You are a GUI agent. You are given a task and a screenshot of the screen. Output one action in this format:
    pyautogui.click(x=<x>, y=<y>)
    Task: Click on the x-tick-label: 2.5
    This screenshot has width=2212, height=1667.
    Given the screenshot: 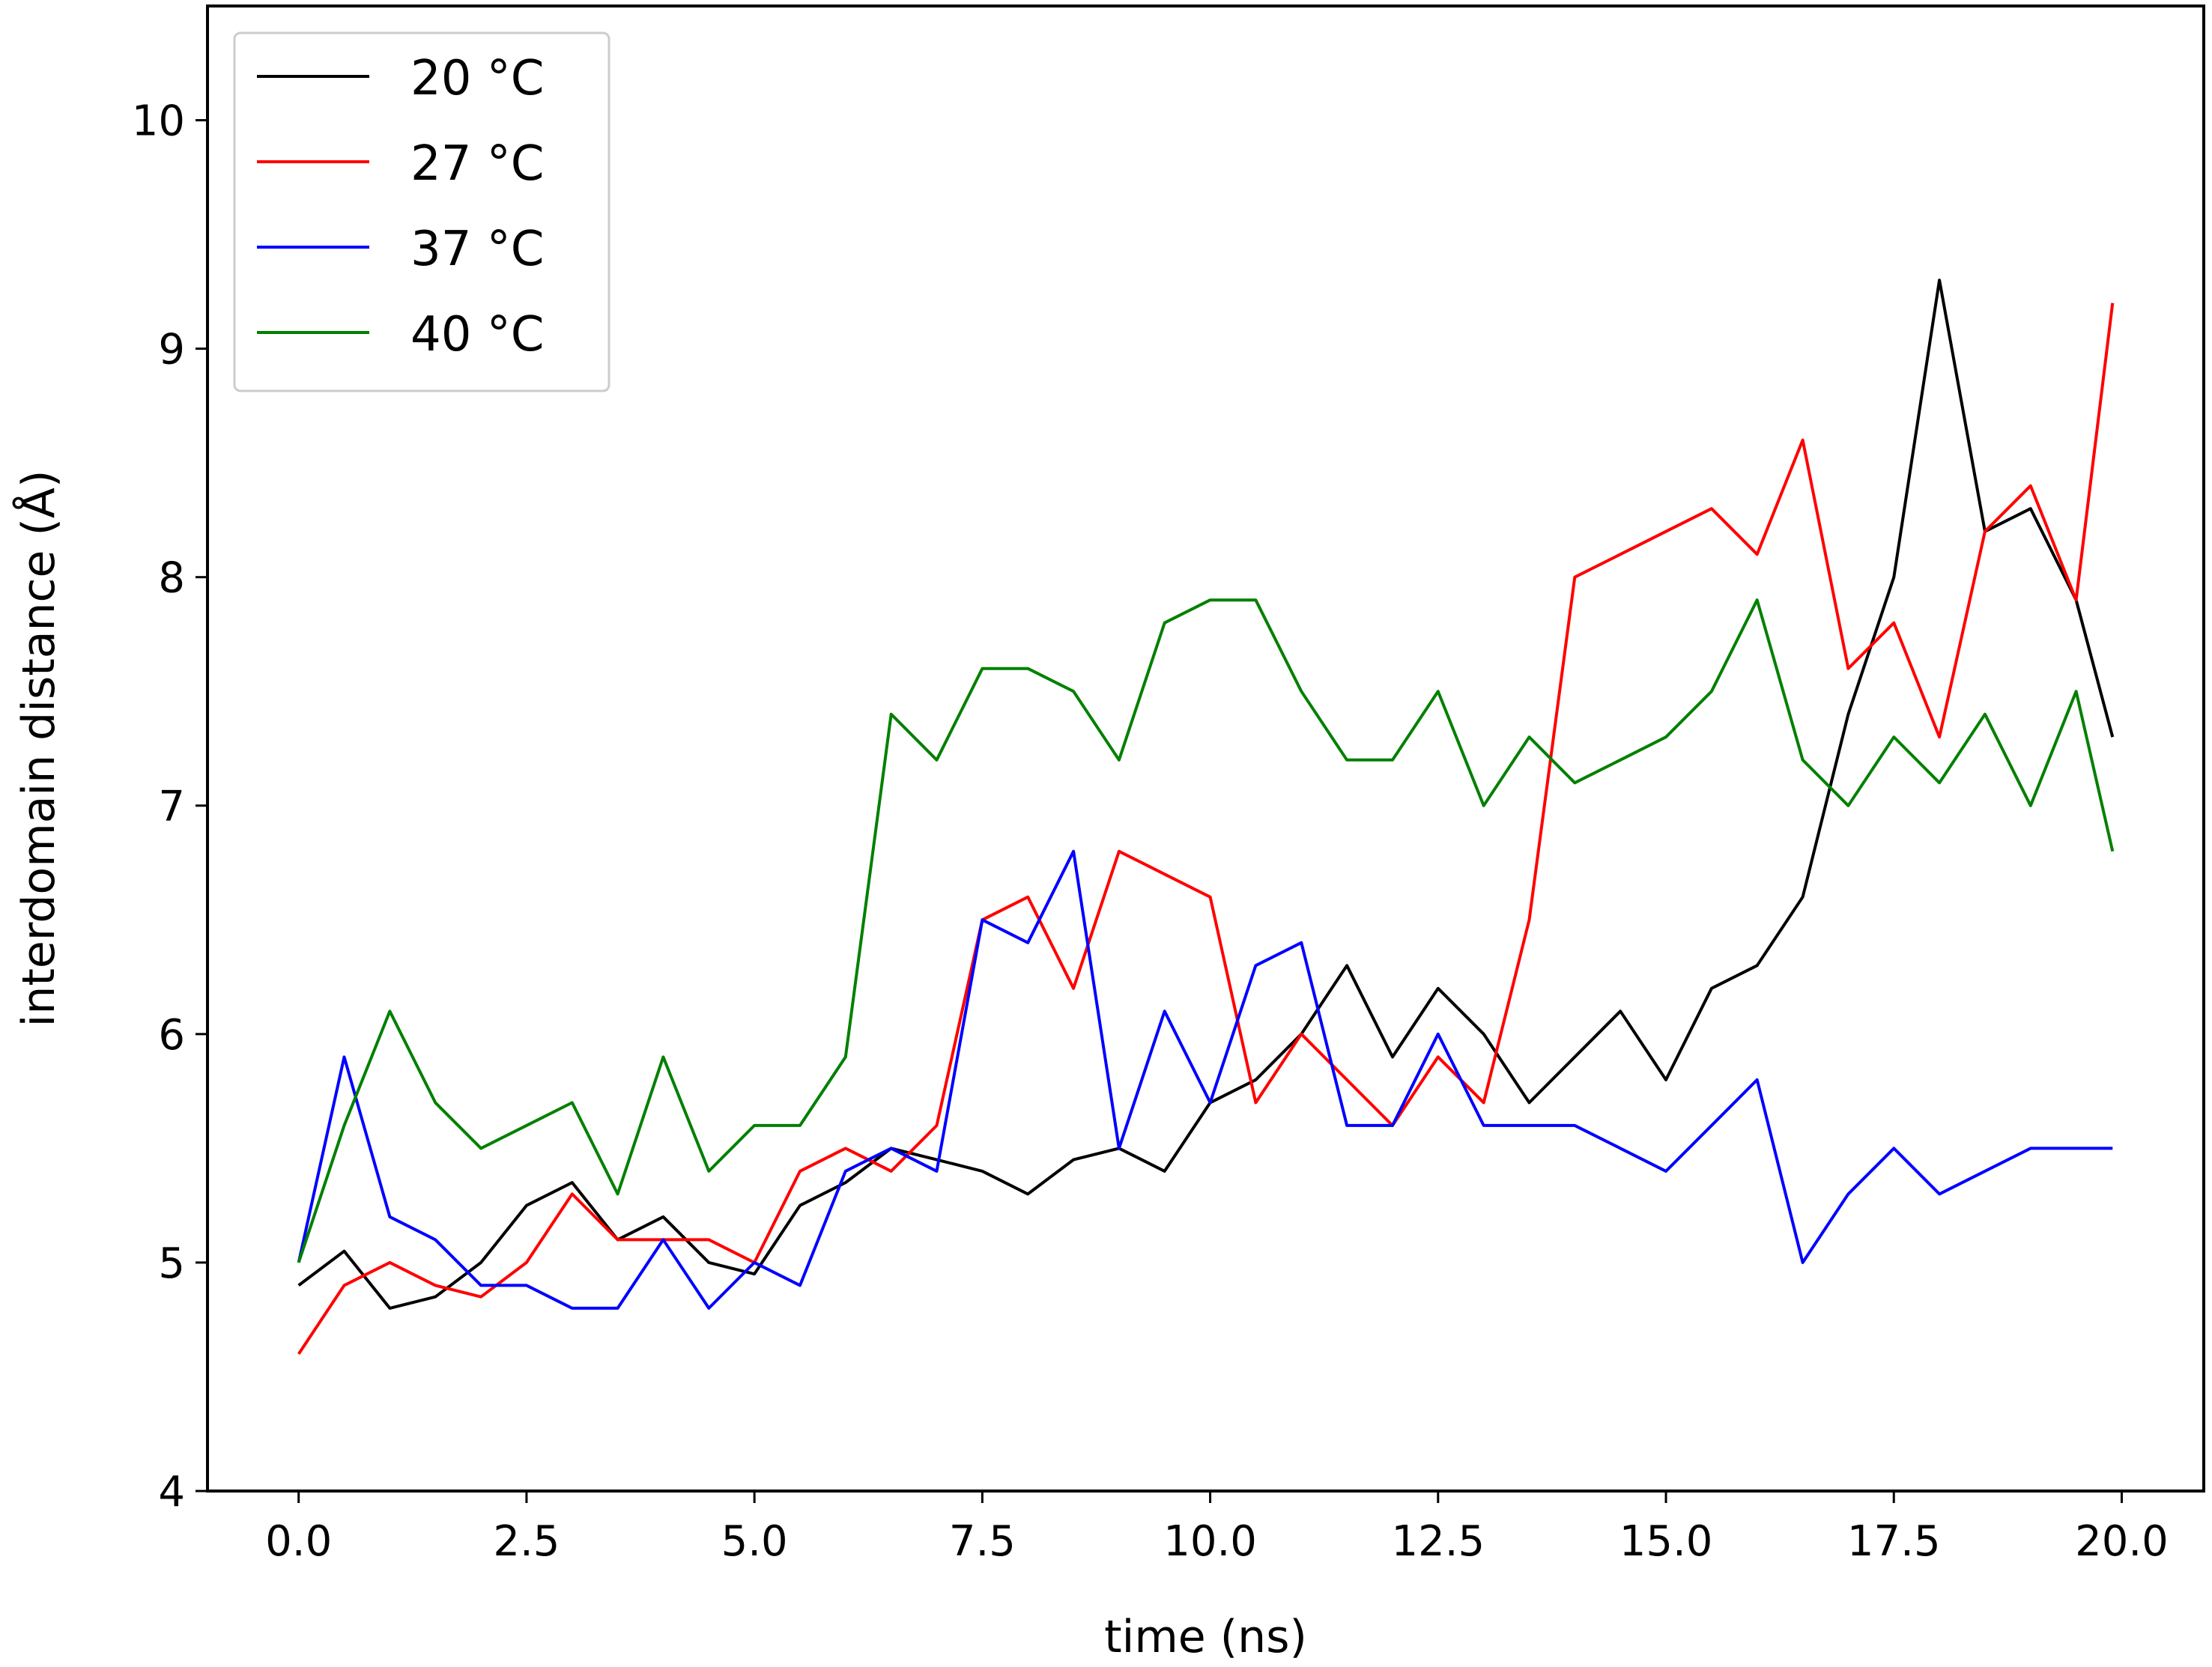 What is the action you would take?
    pyautogui.click(x=526, y=1541)
    